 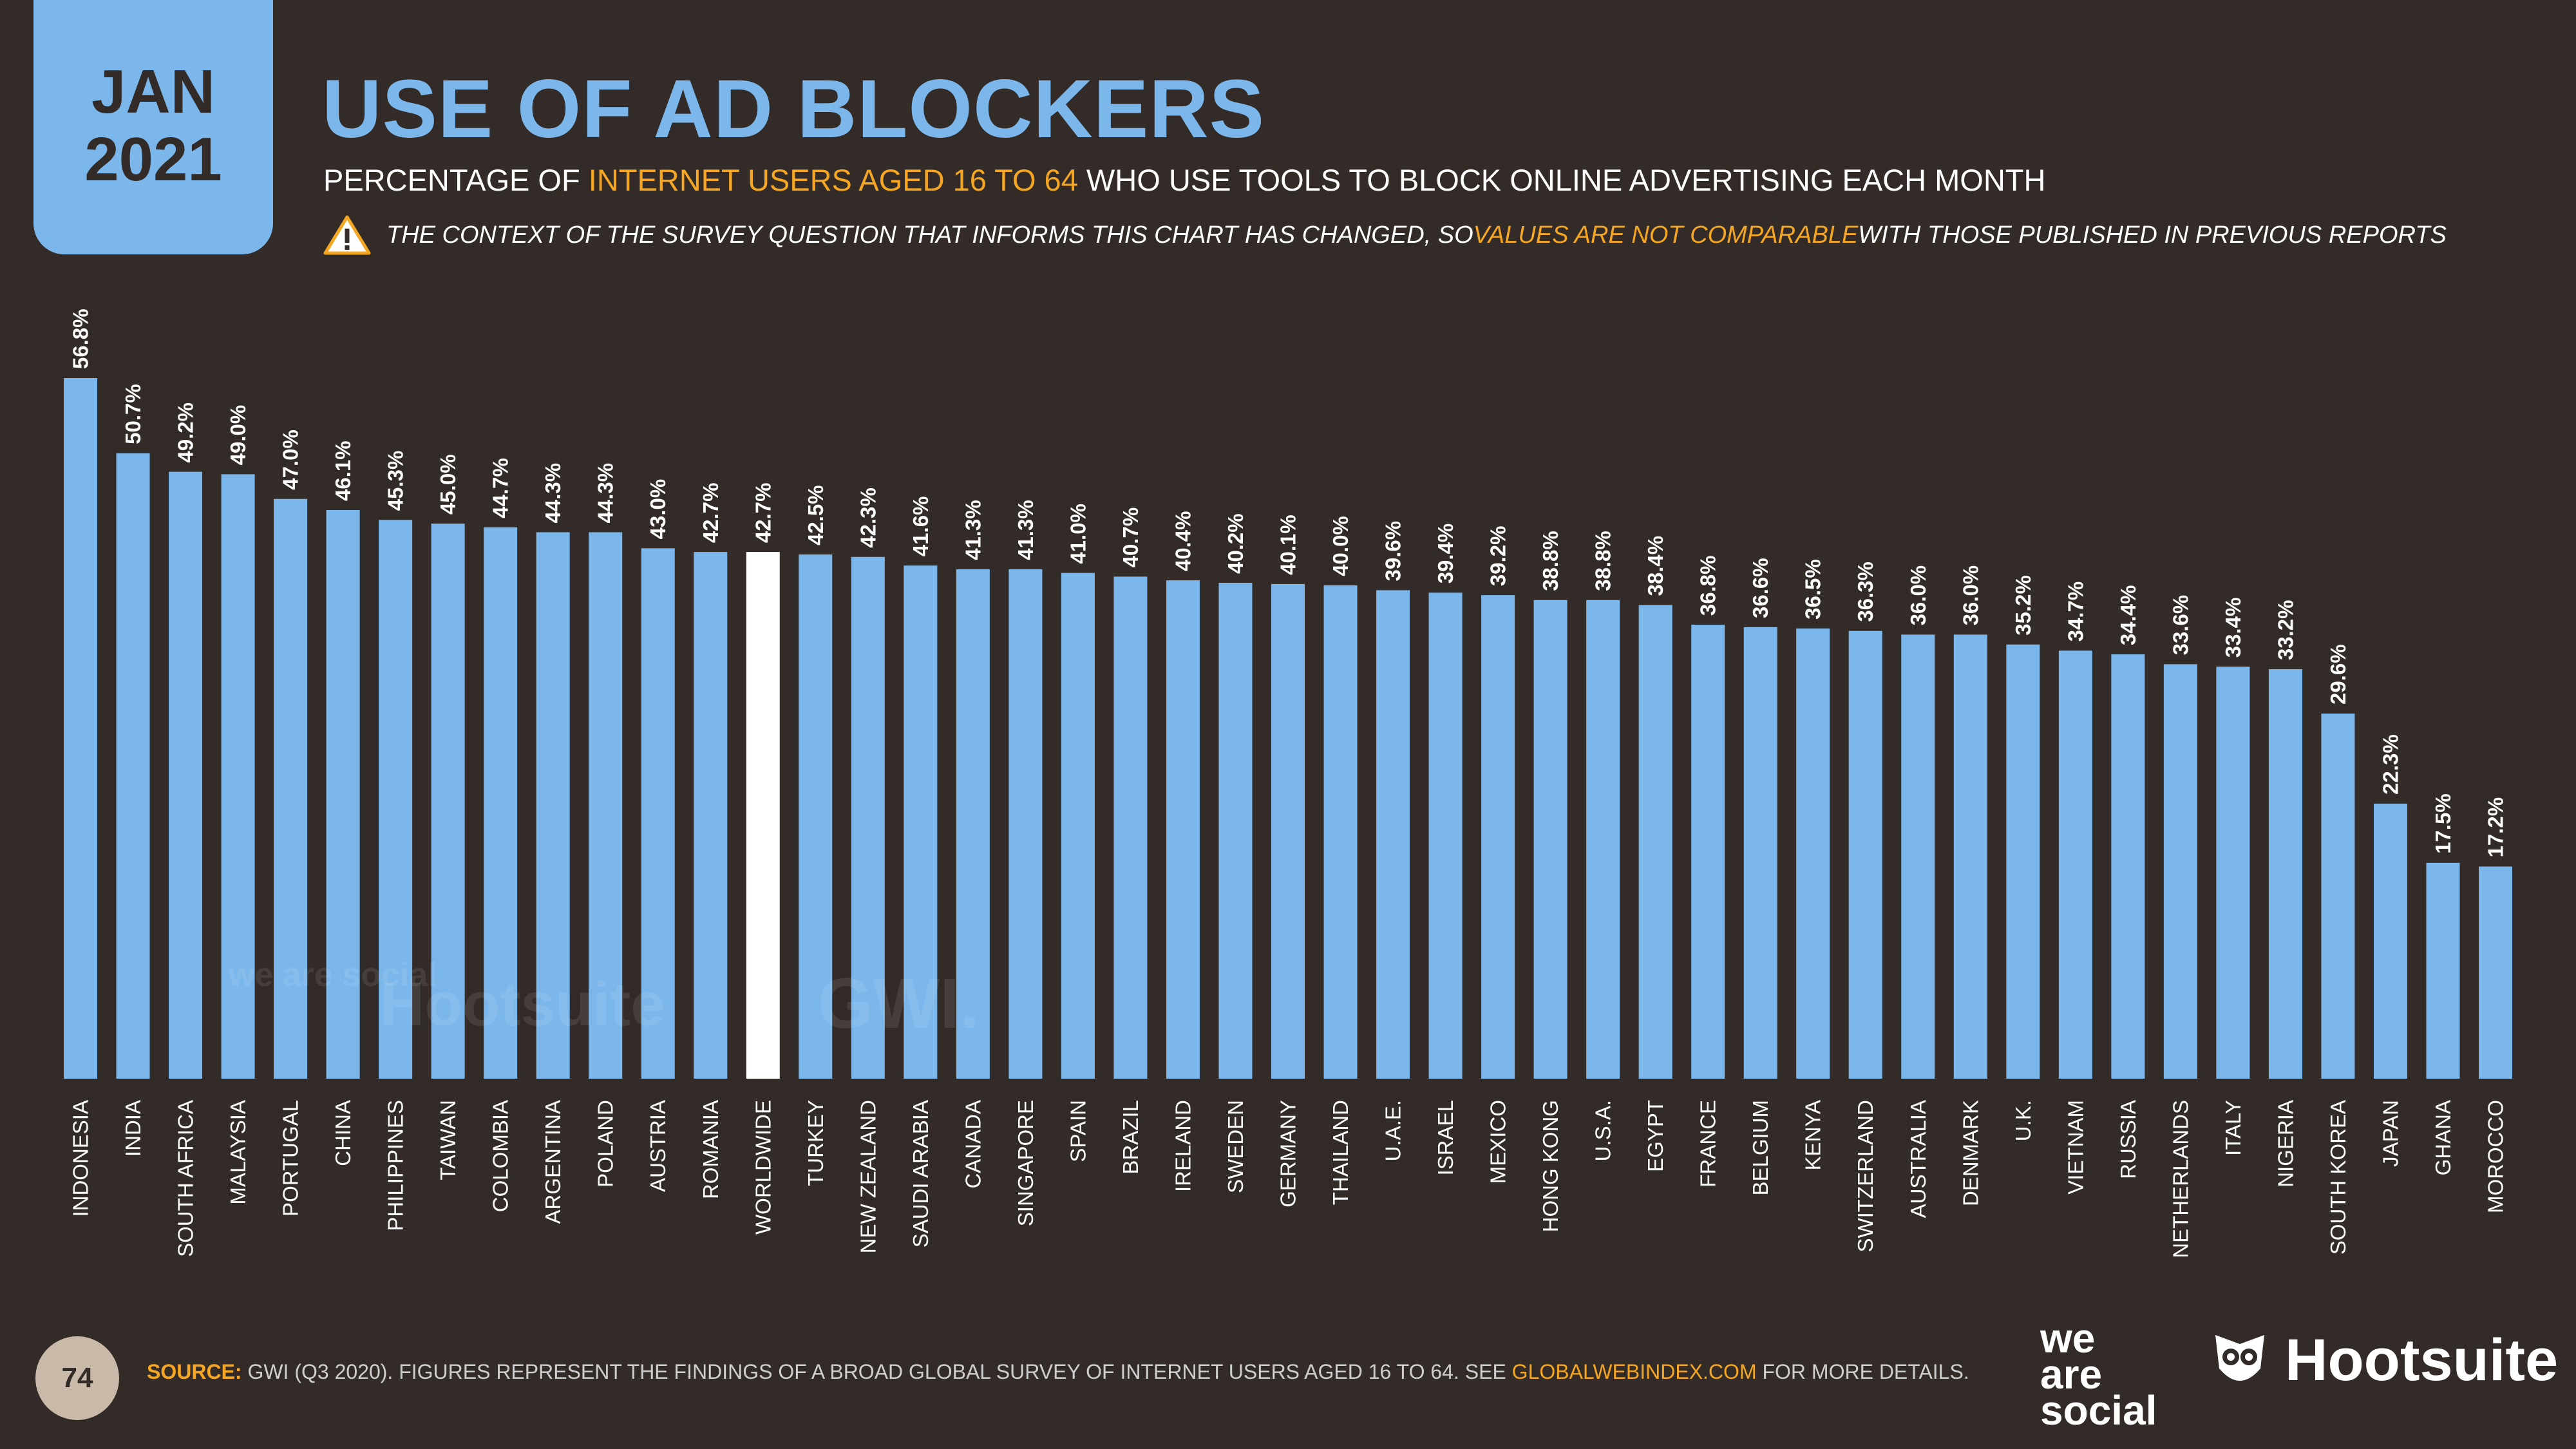 I want to click on category-label: HONG KONG, so click(x=1550, y=1166).